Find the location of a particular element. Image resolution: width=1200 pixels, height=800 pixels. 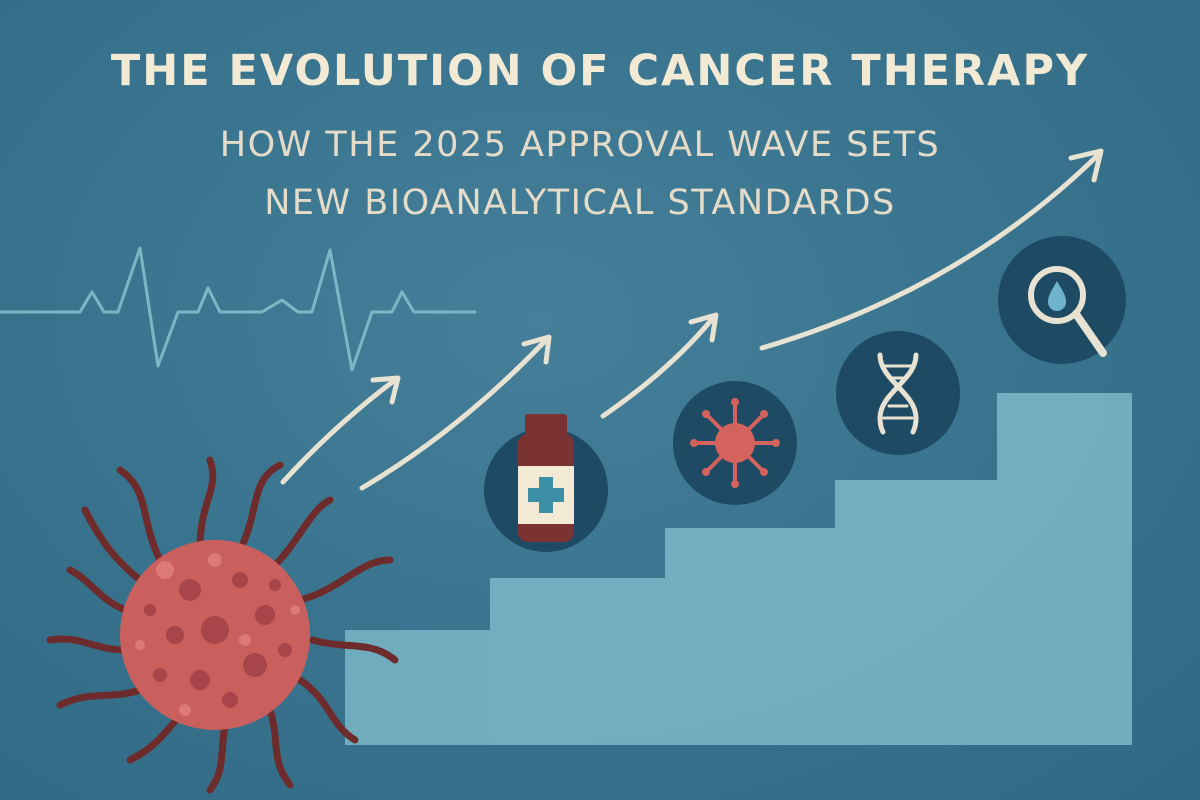

arrow-4-long is located at coordinates (931, 249).